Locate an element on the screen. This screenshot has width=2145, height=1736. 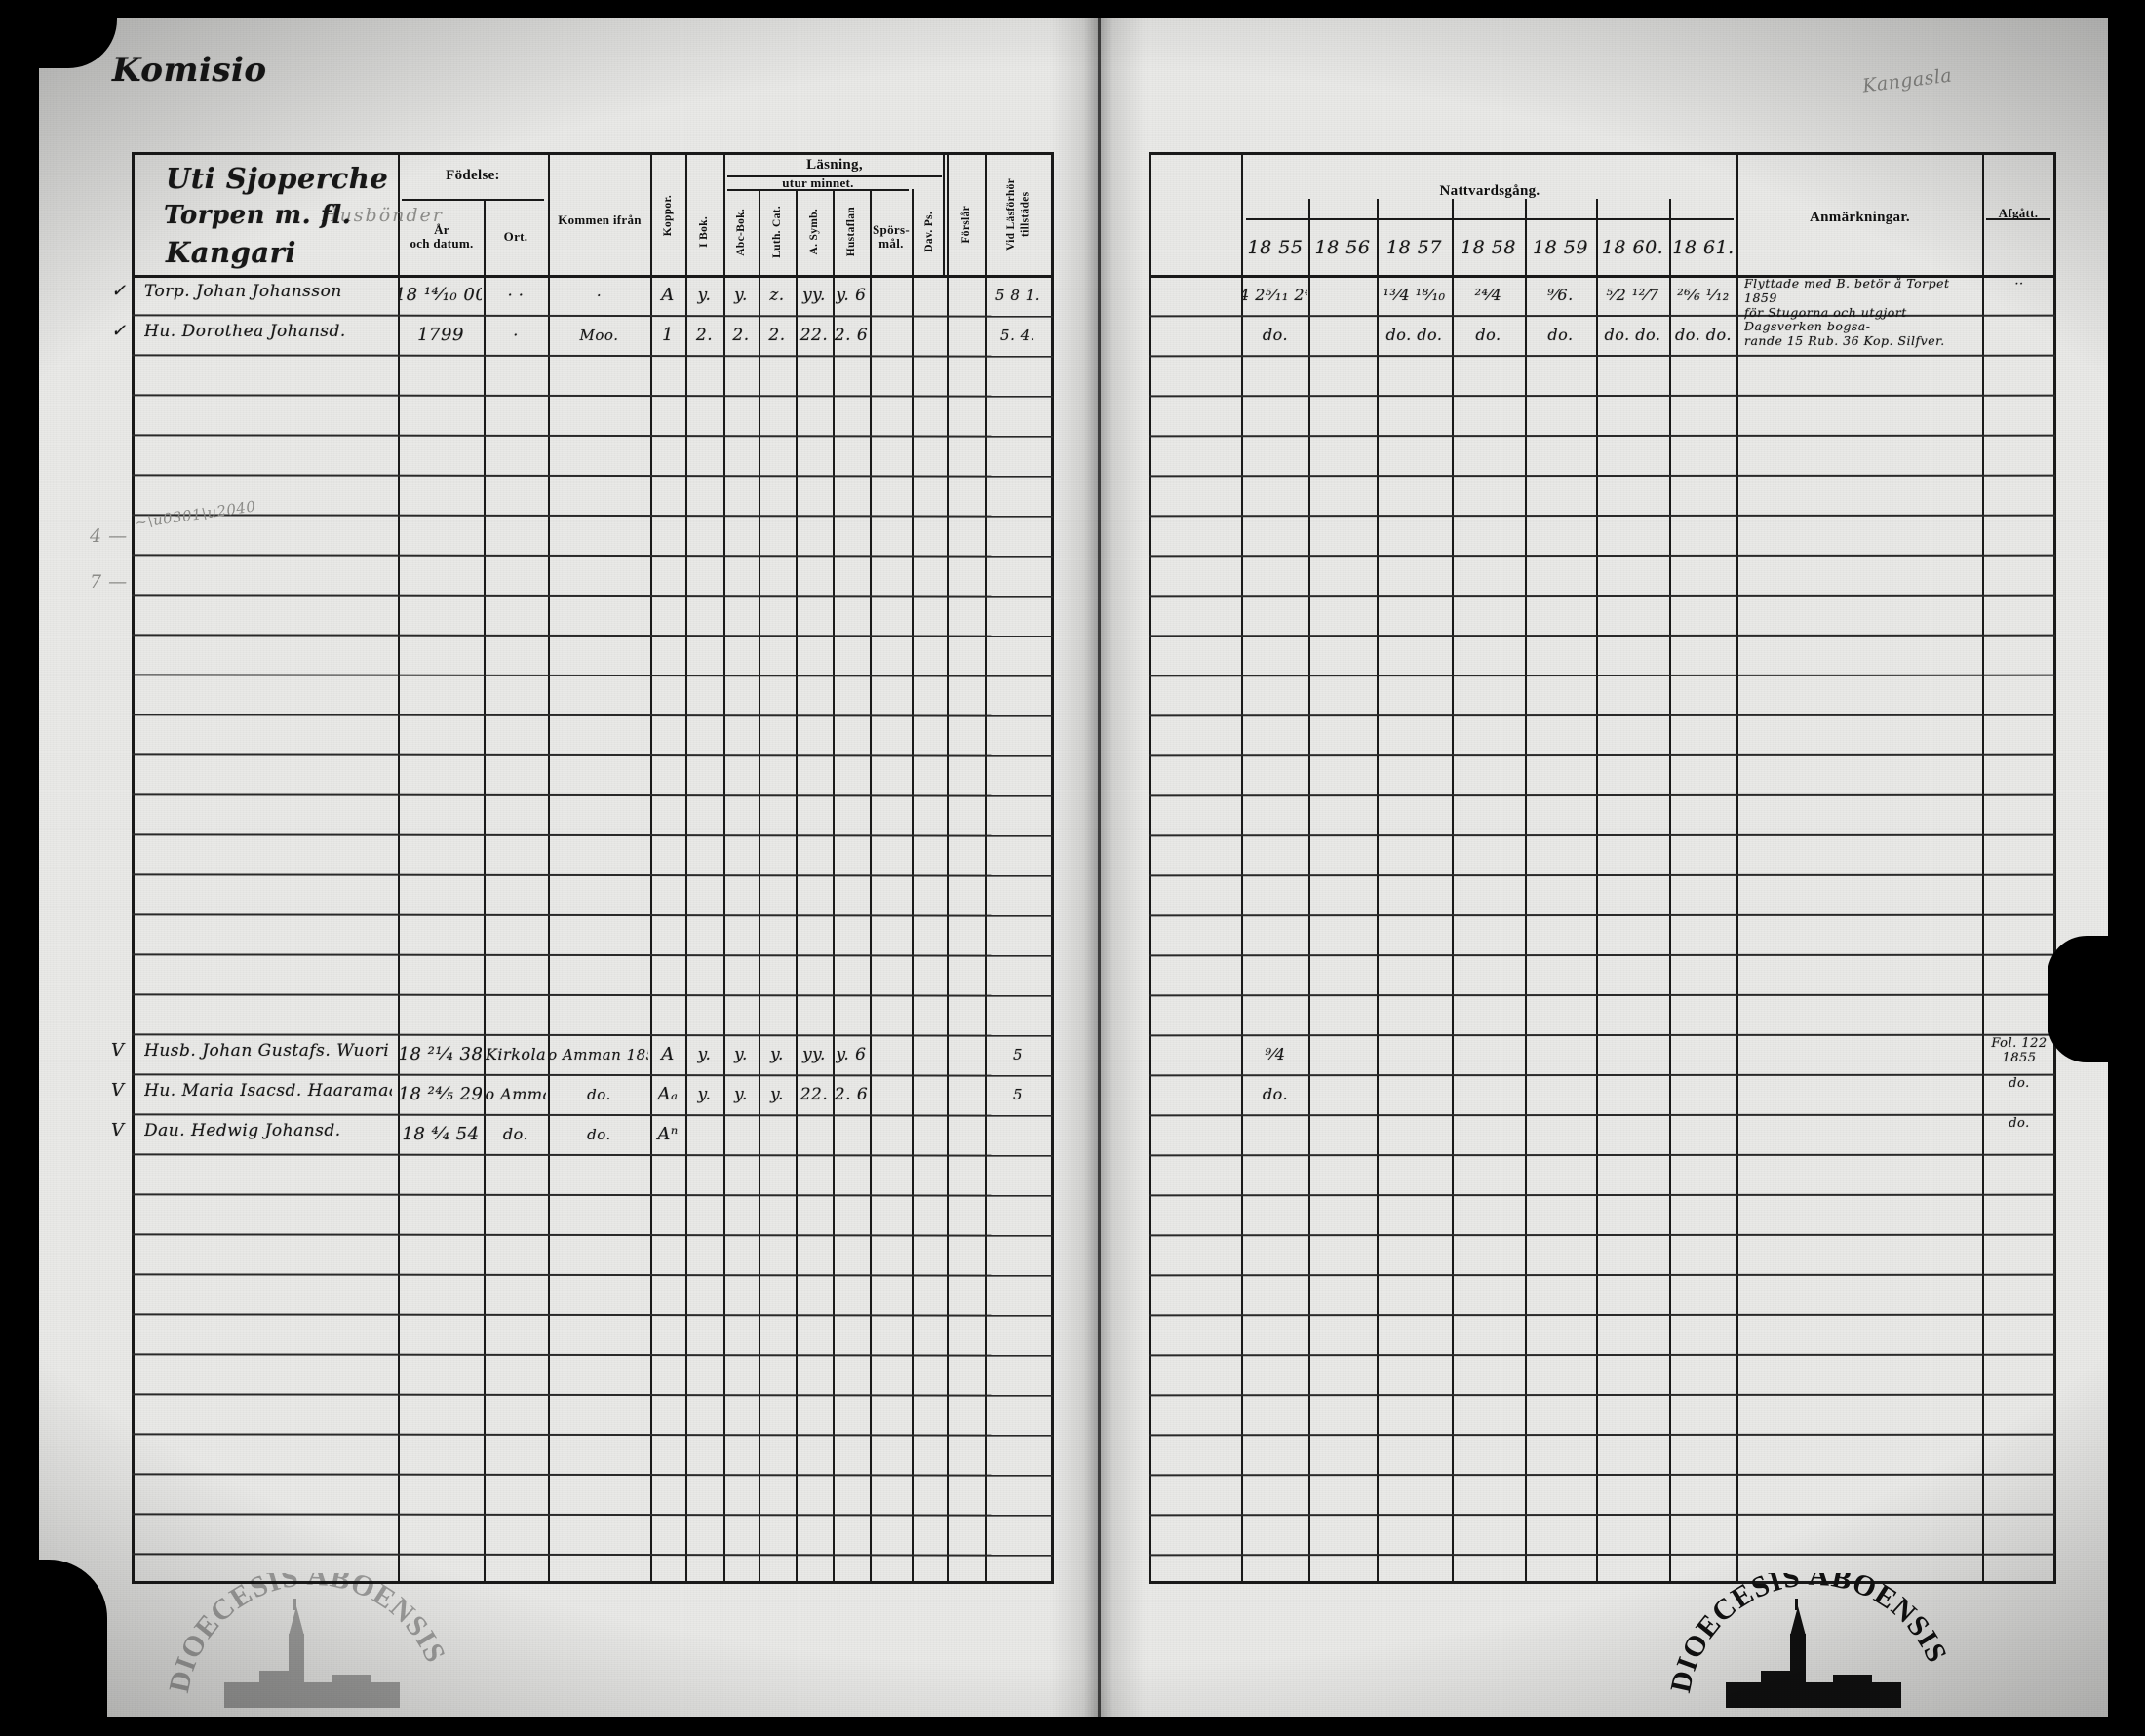
margin-mark-row-22: V is located at coordinates (118, 1130).